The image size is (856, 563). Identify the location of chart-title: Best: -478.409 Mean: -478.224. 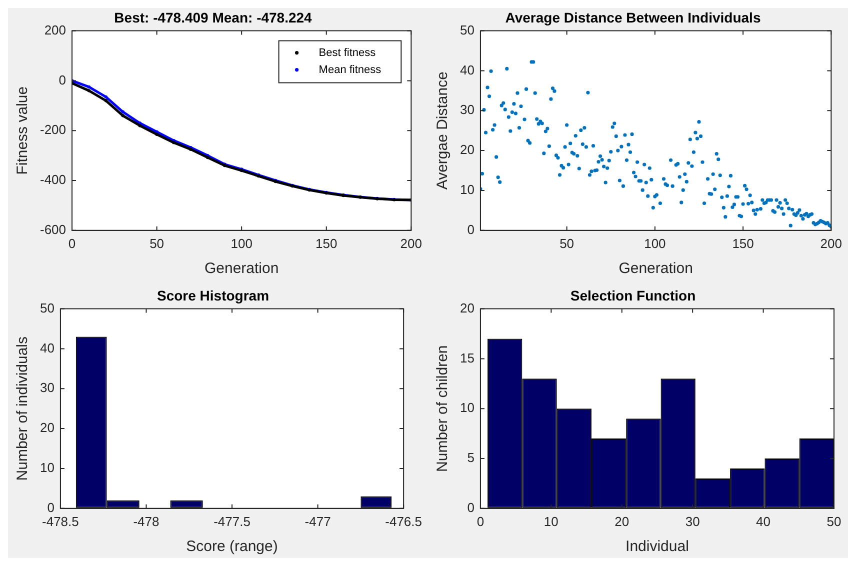
(213, 17).